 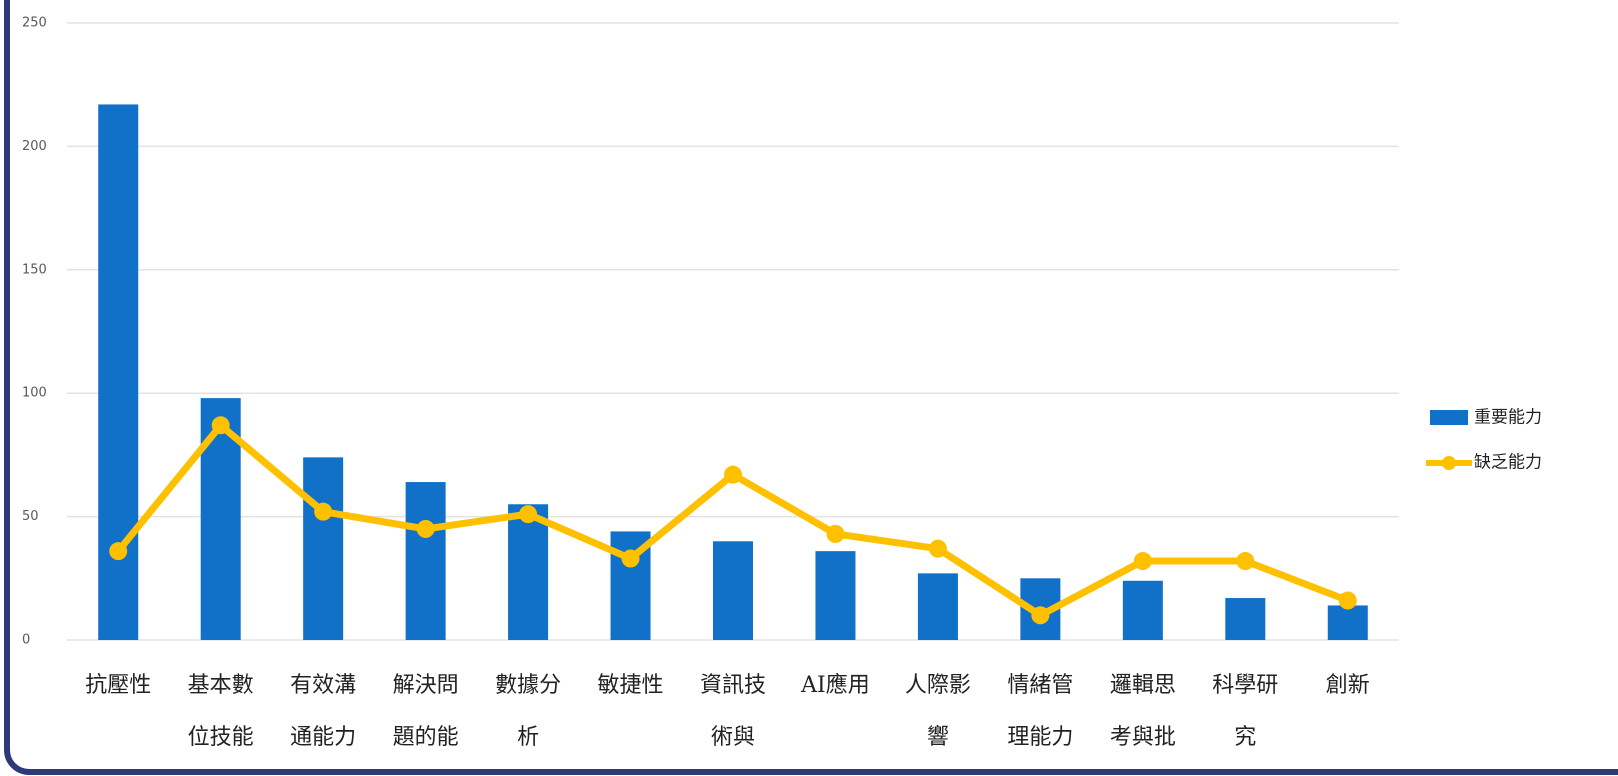 What do you see at coordinates (1508, 463) in the screenshot?
I see `legend-label: 缺乏能力` at bounding box center [1508, 463].